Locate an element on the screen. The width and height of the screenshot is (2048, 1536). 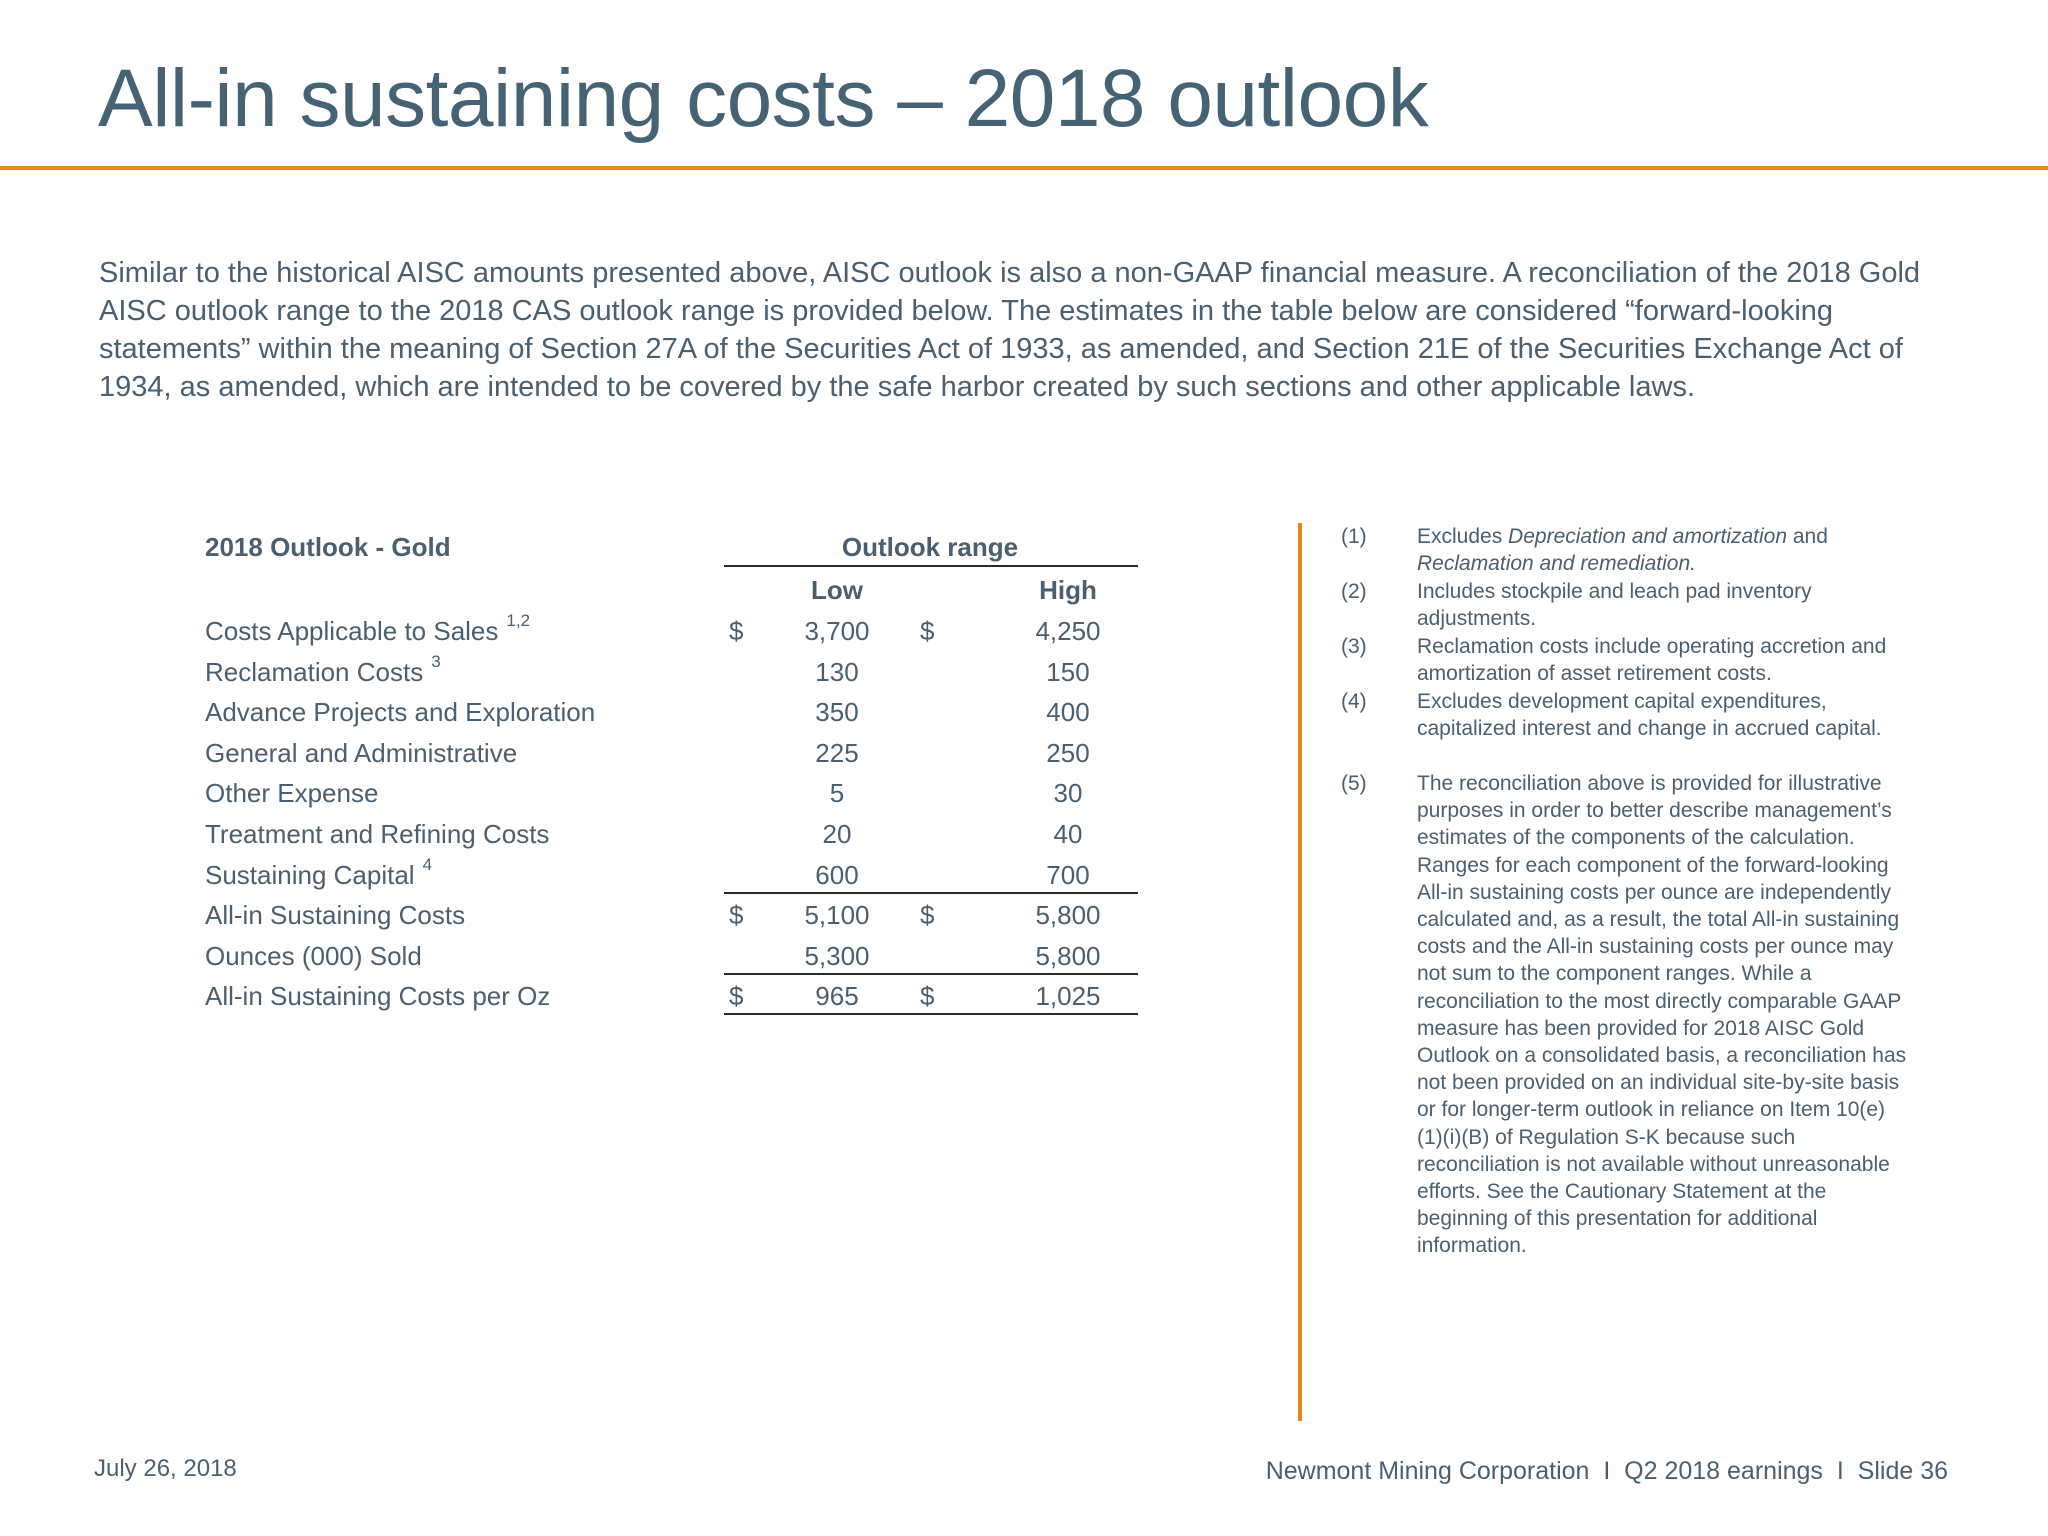
footnote-number: (4) is located at coordinates (1354, 701).